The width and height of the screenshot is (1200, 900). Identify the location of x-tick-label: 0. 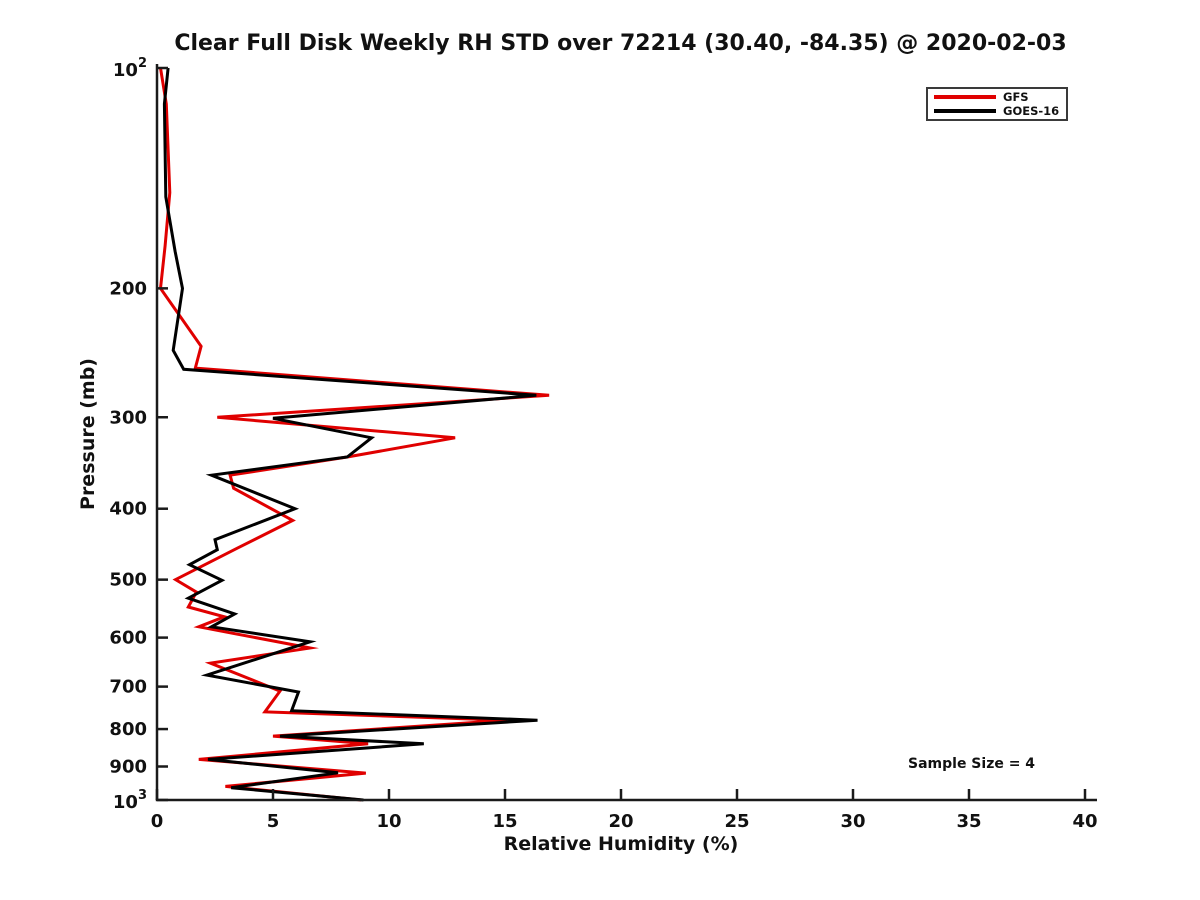
(157, 821).